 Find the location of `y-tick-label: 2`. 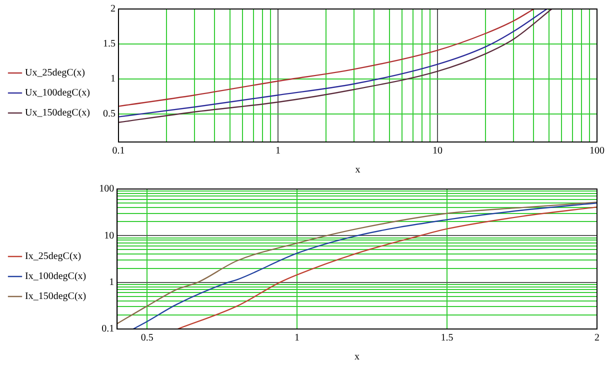

y-tick-label: 2 is located at coordinates (113, 9).